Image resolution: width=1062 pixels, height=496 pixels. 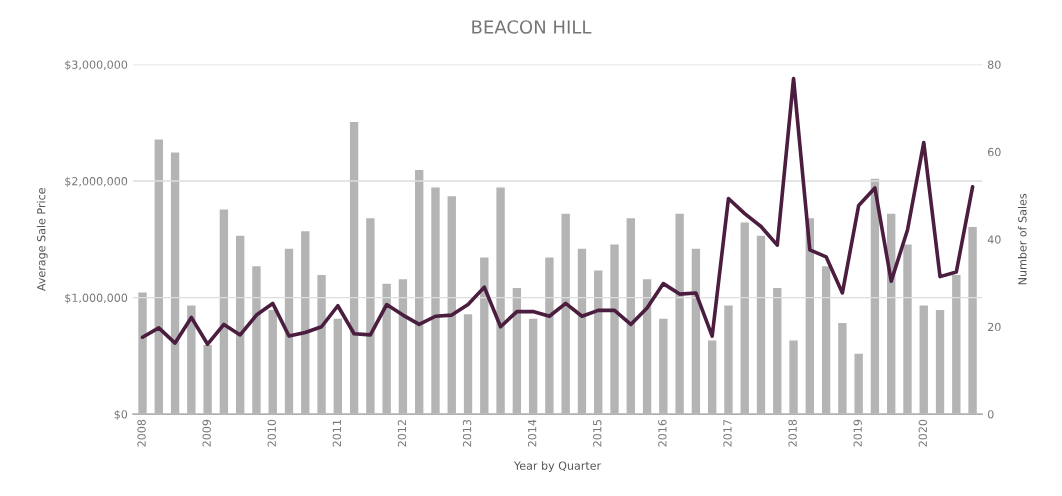 I want to click on x-tick-label: 2017, so click(x=727, y=433).